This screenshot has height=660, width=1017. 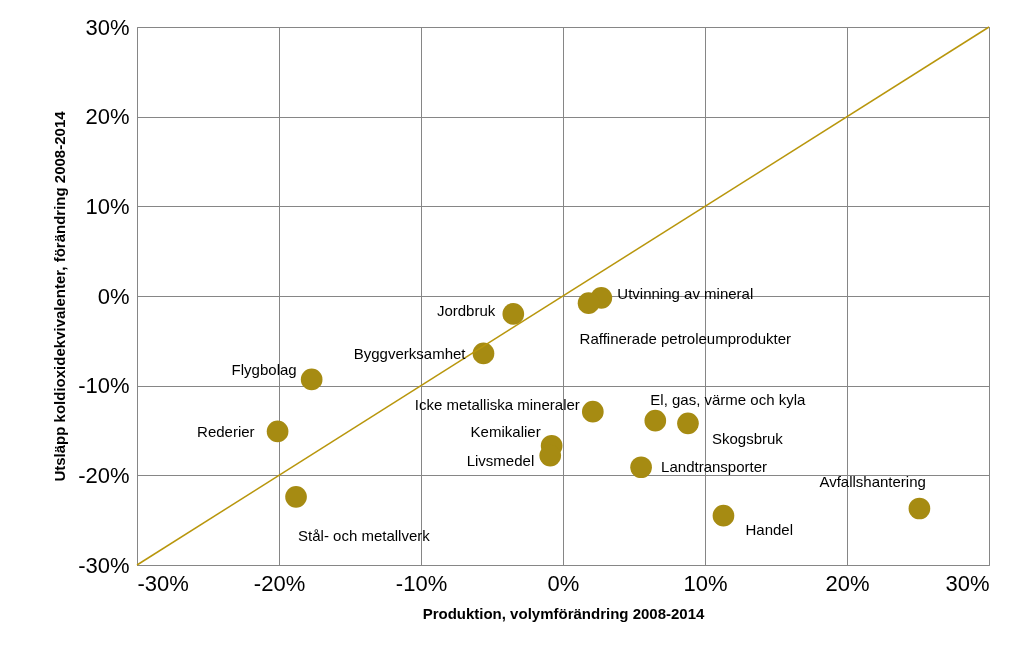 I want to click on y-axis-title: Utsläpp koldioxidekvivalenter, förändring 2008-2014, so click(x=60, y=296).